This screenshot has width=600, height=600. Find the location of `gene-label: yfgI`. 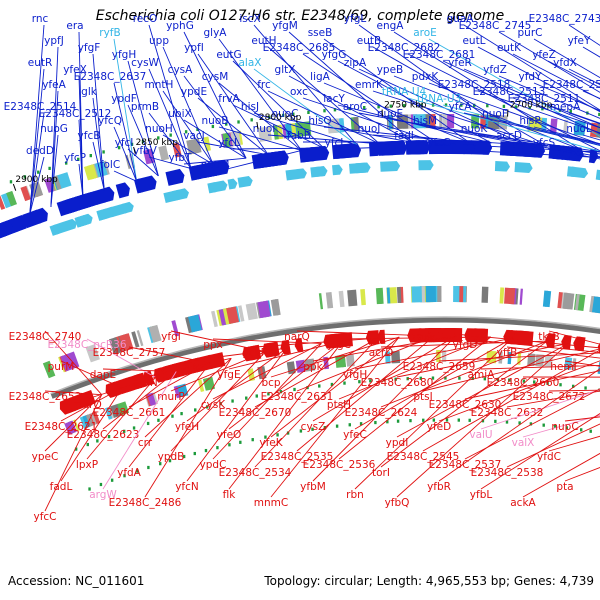

gene-label: yfgI is located at coordinates (171, 337).